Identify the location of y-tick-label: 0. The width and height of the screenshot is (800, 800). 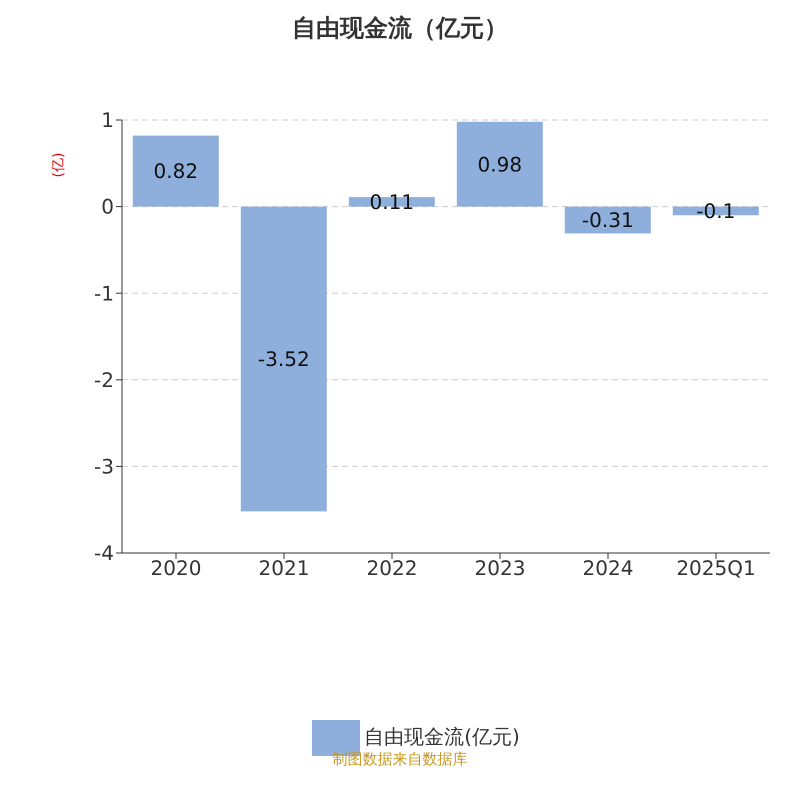
(107, 206).